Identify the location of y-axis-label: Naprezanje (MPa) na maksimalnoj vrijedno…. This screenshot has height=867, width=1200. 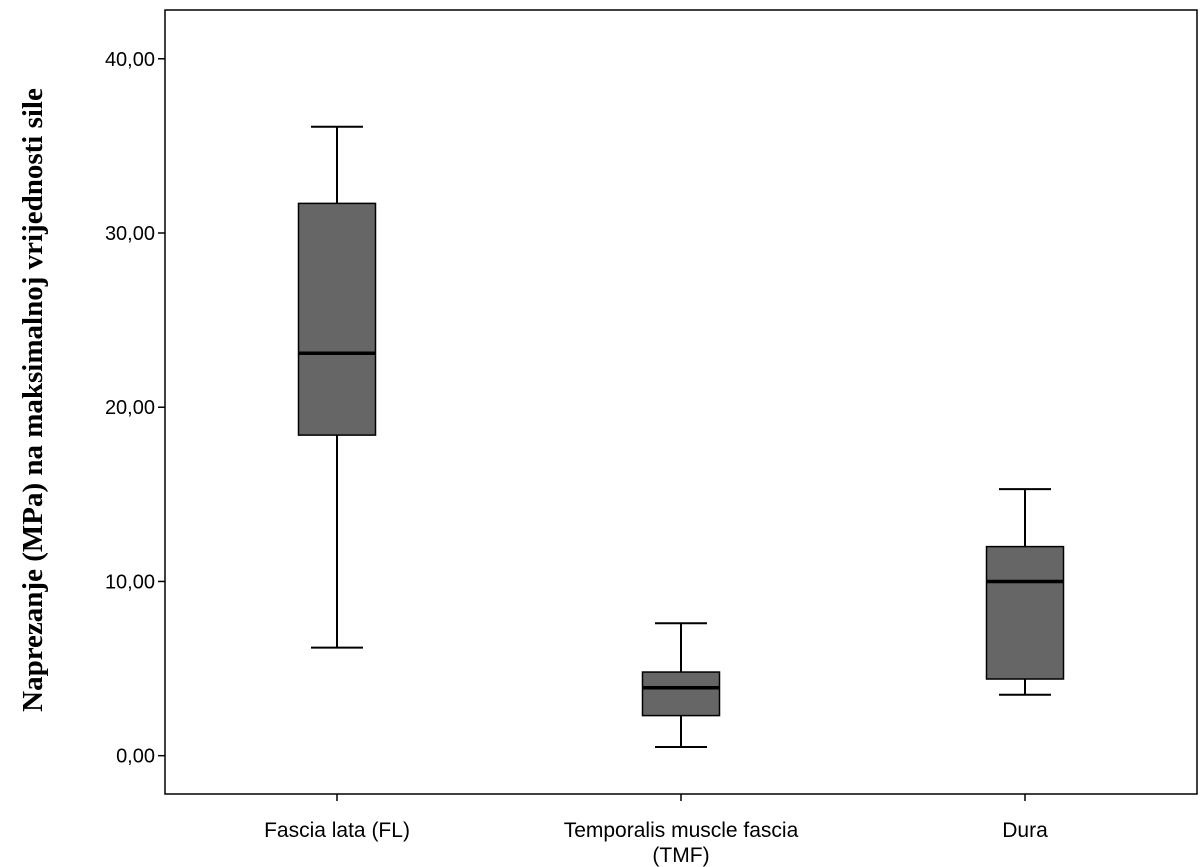
(33, 400).